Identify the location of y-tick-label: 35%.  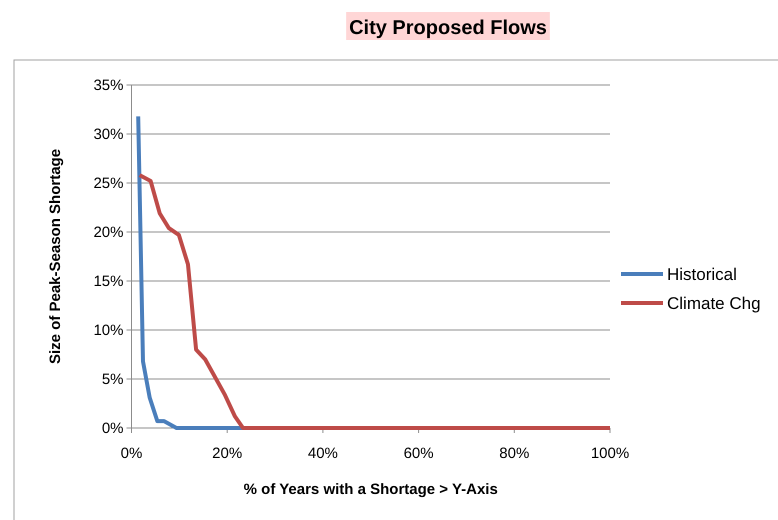
(108, 85).